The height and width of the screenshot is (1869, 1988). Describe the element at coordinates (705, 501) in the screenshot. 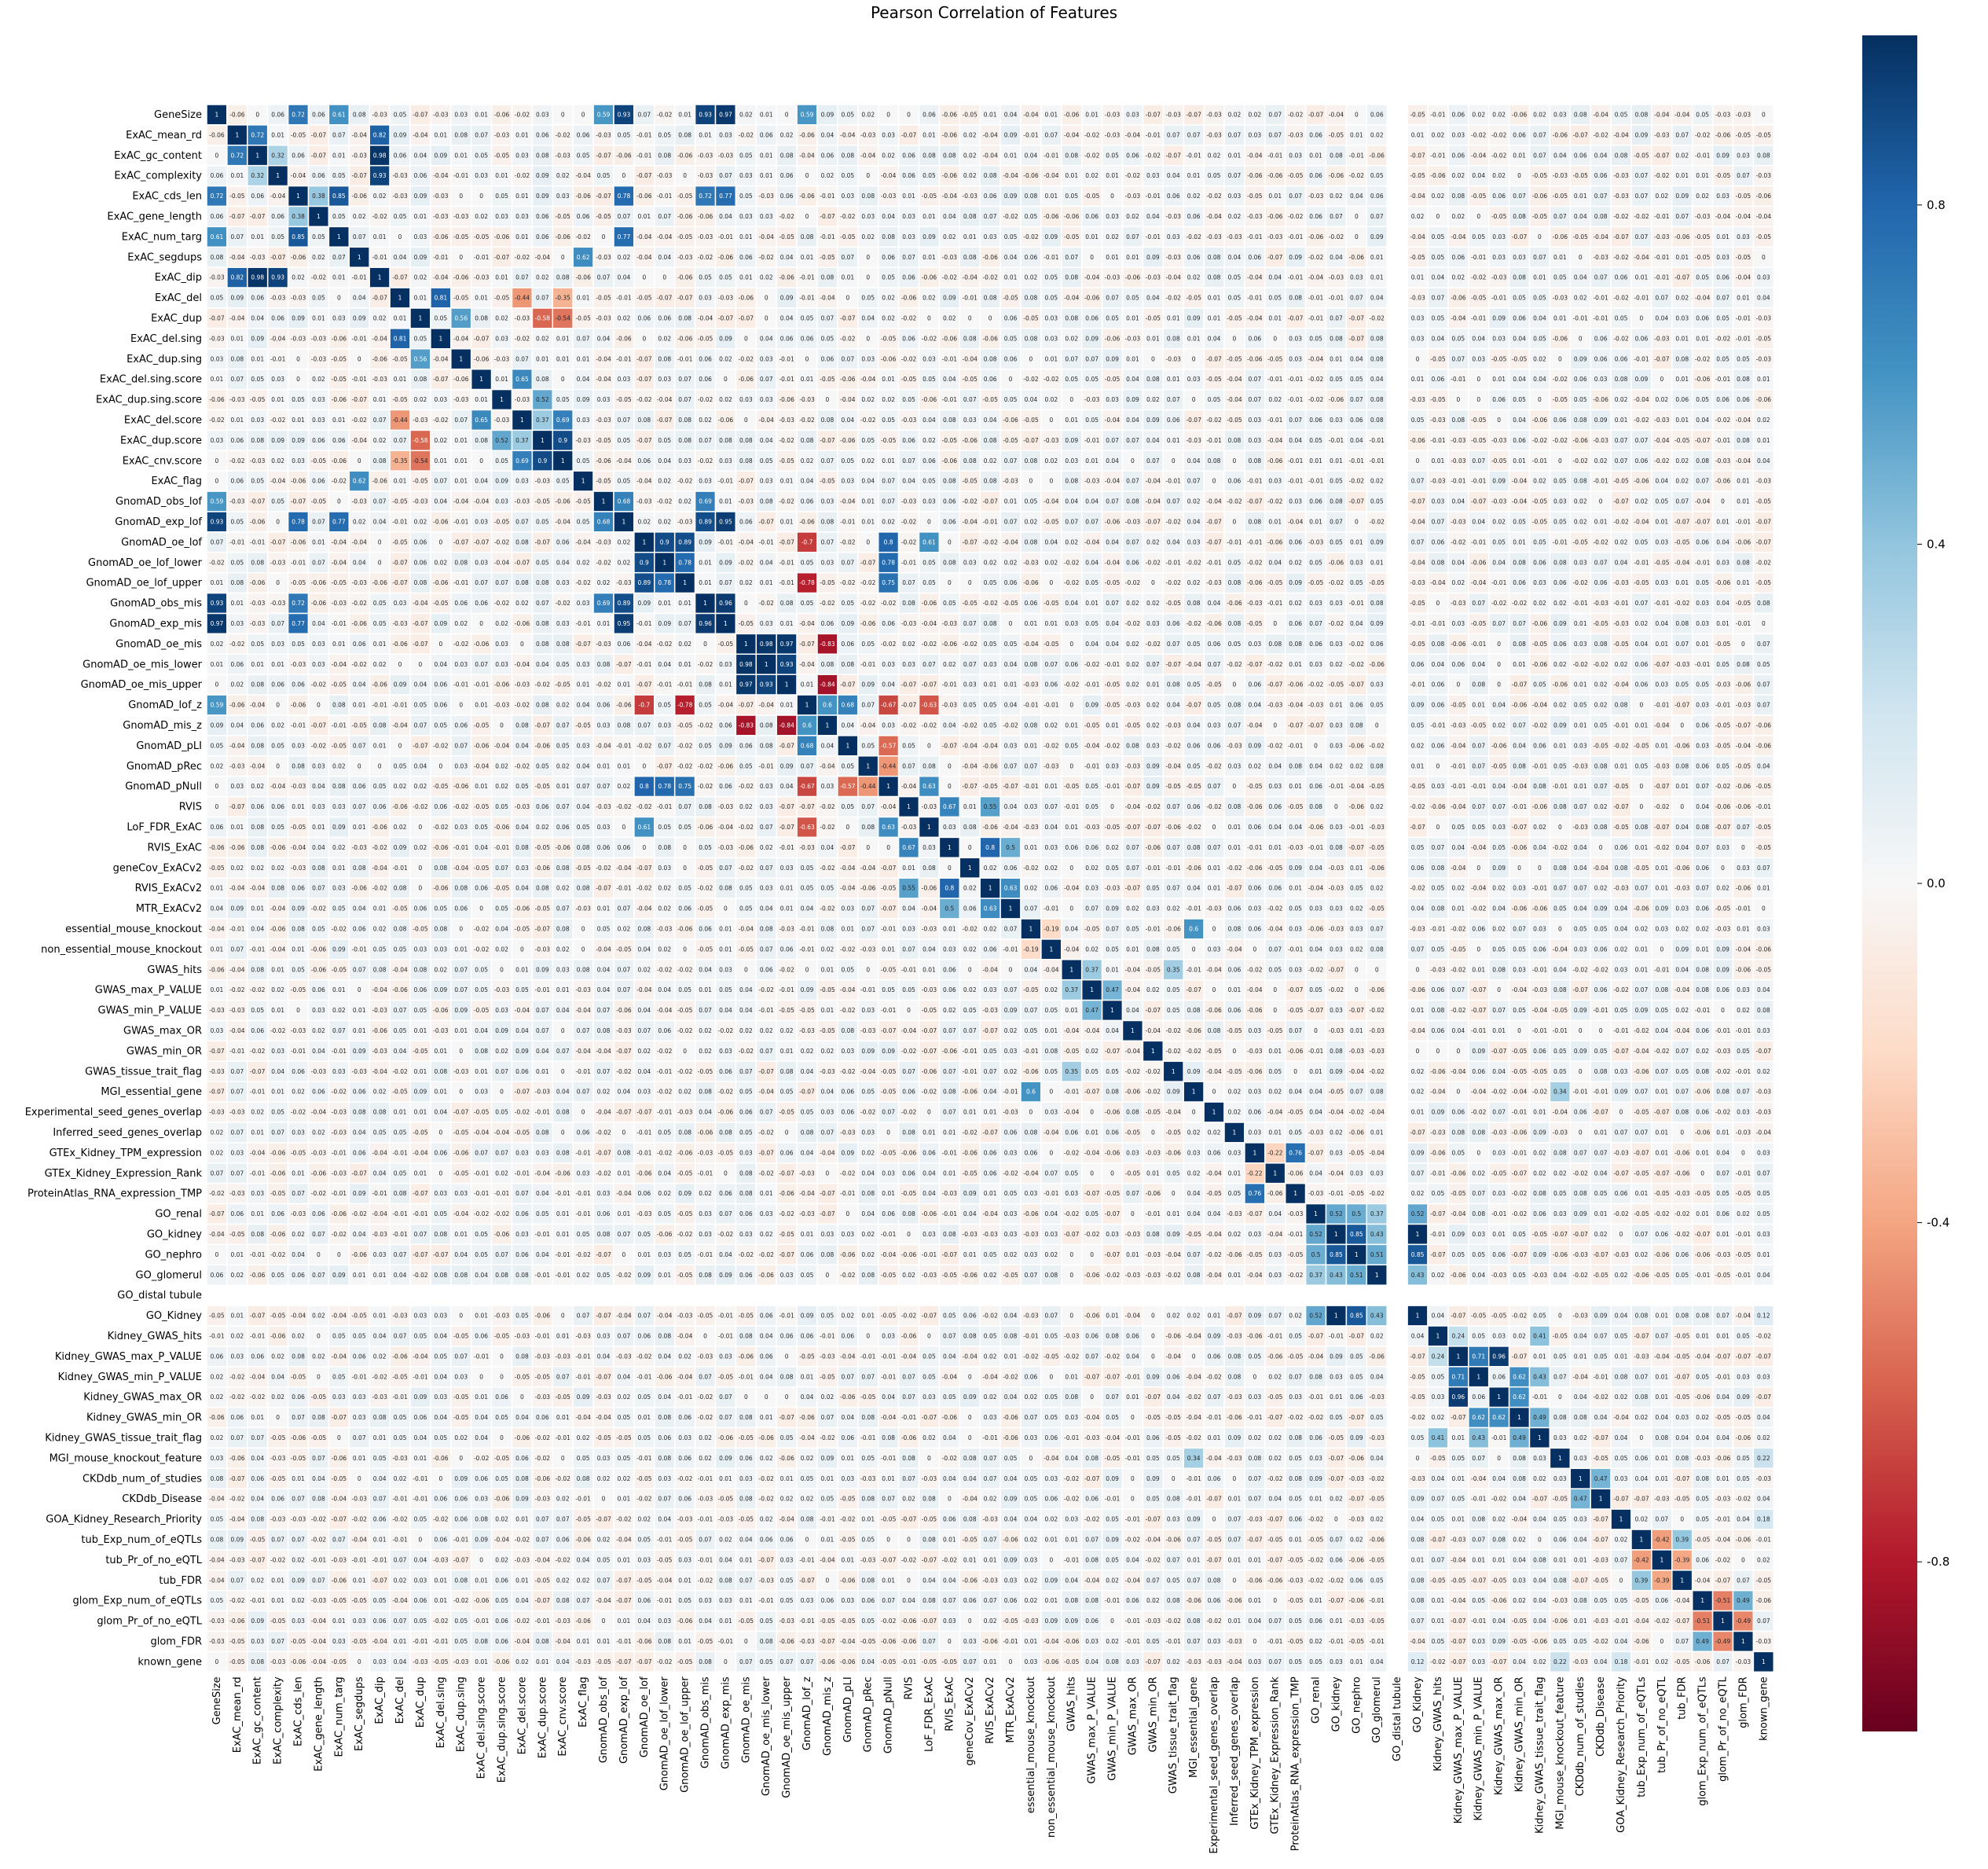

I see `cell-value-label: 0.69` at that location.